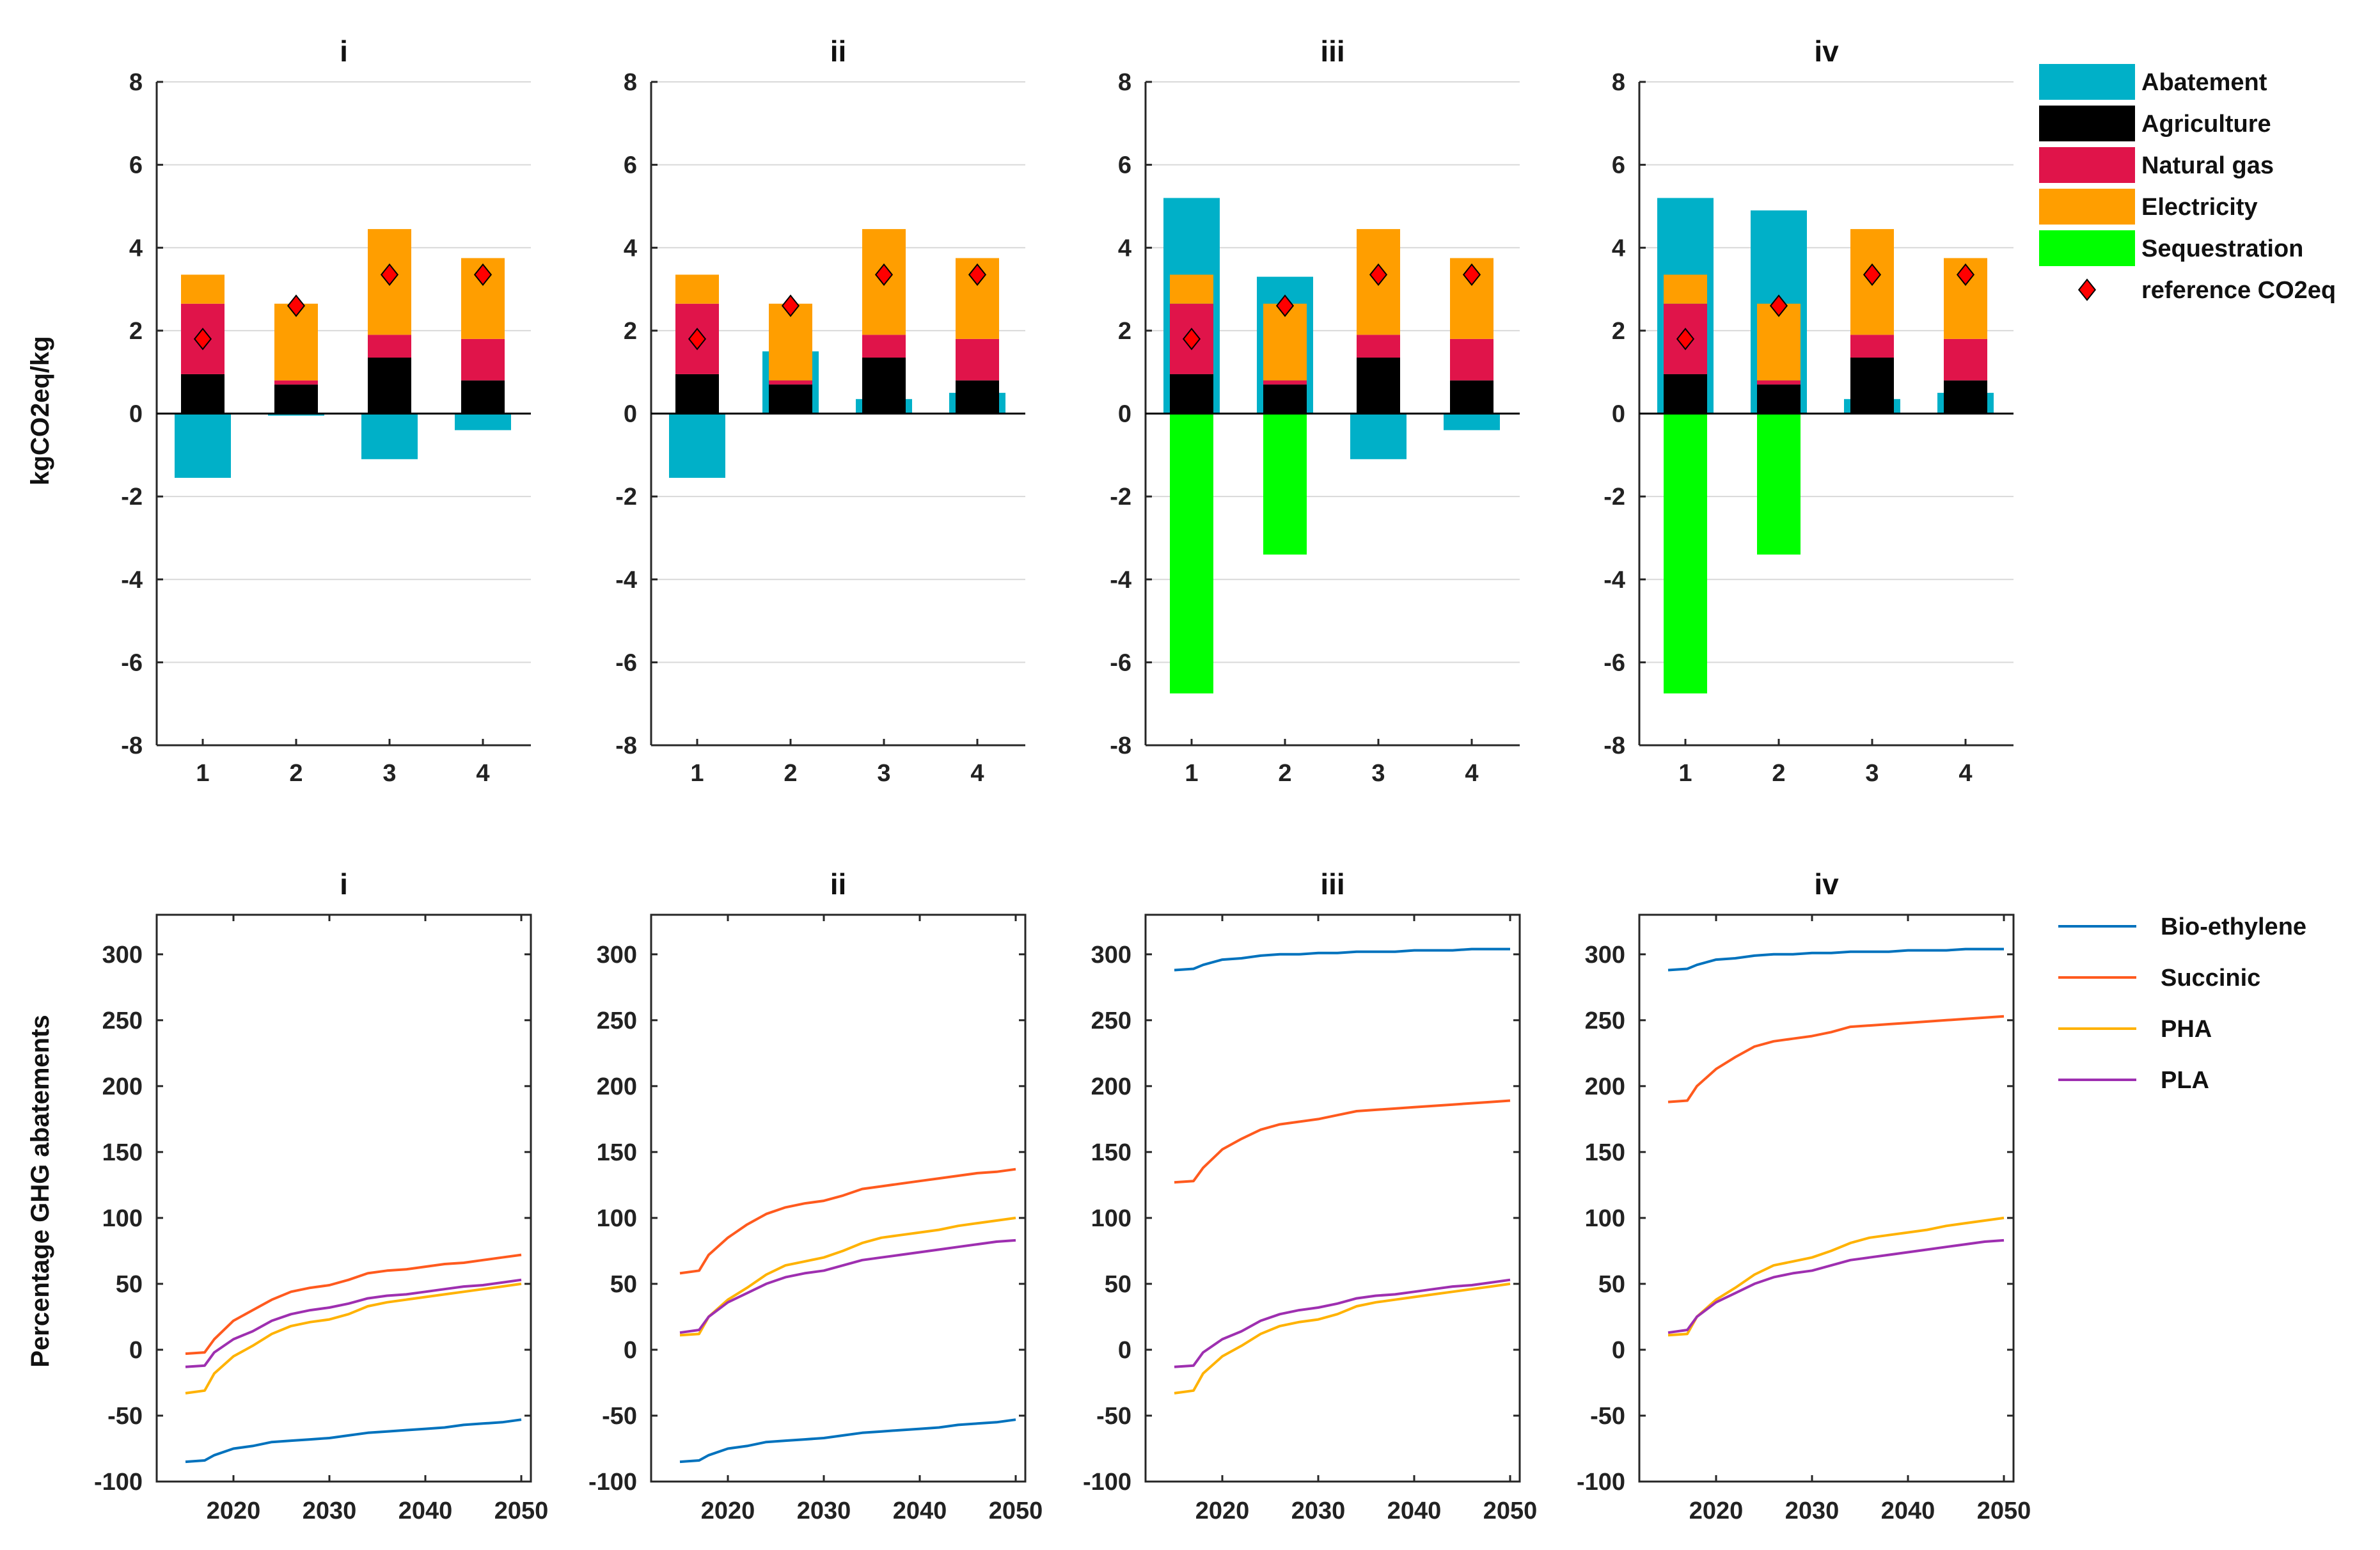  Describe the element at coordinates (2135, 1029) in the screenshot. I see `legend-item: PHA` at that location.